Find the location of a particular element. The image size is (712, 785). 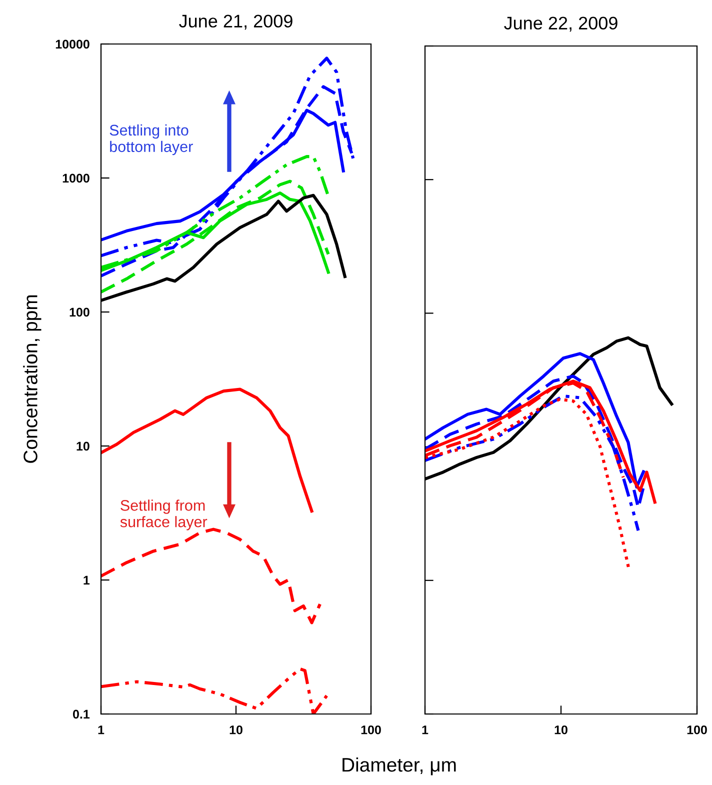

chart-title: June 22, 2009 is located at coordinates (561, 24).